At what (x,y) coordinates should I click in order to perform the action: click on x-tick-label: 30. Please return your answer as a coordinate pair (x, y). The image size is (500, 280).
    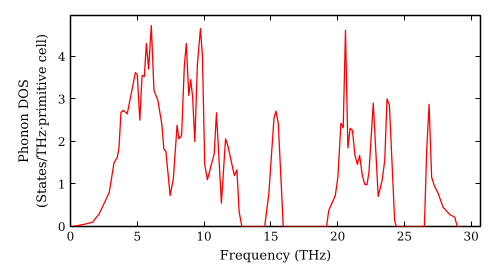
    Looking at the image, I should click on (471, 237).